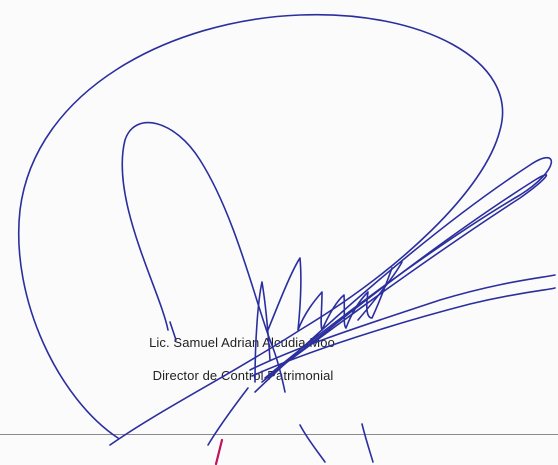  What do you see at coordinates (243, 375) in the screenshot?
I see `signer-title: Director de Control Patrimonial` at bounding box center [243, 375].